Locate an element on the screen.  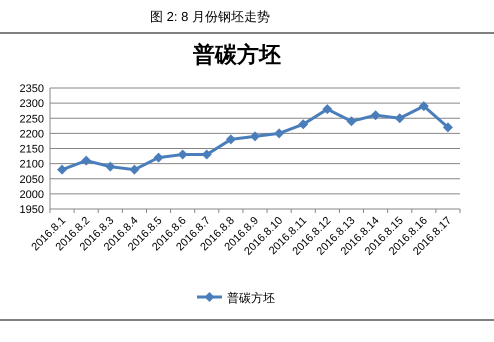
y-tick-label: 2300 is located at coordinates (32, 104).